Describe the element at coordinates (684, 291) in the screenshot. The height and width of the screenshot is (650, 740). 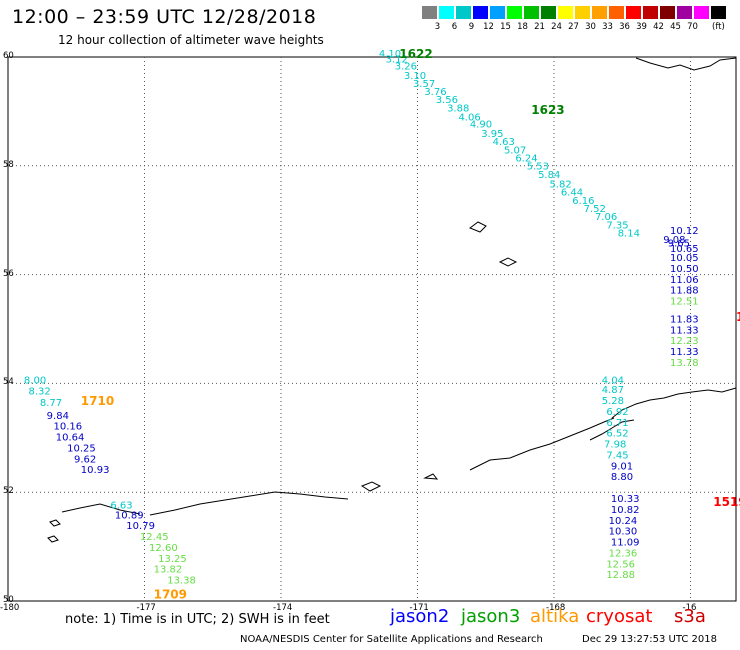
I see `wave-height-label: 11.88` at that location.